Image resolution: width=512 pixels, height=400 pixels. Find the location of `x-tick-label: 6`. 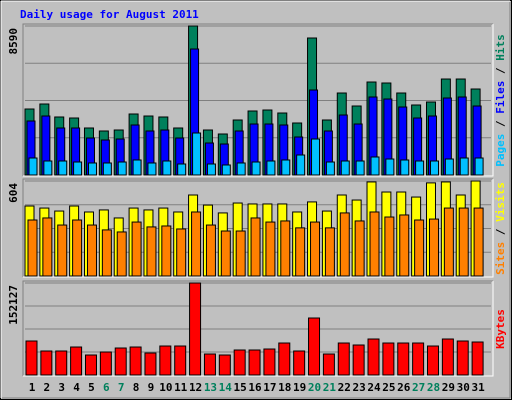

x-tick-label: 6 is located at coordinates (106, 387).